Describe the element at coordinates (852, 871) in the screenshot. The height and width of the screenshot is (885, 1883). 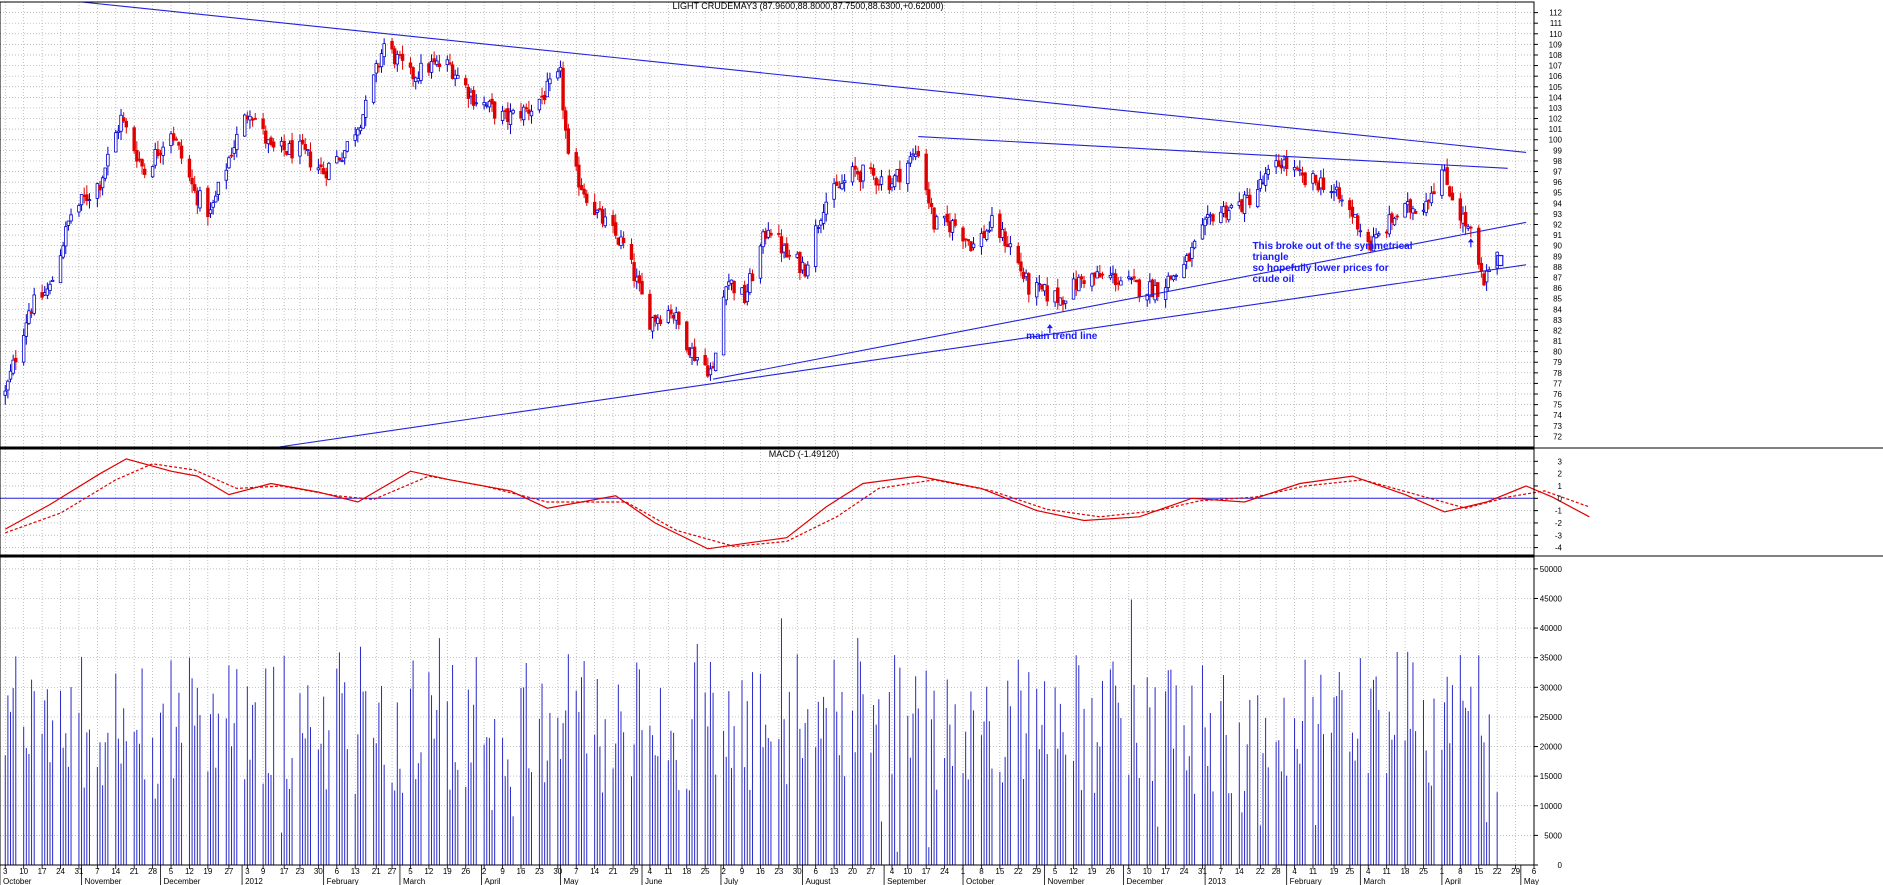
I see `x-day-label: 20` at that location.